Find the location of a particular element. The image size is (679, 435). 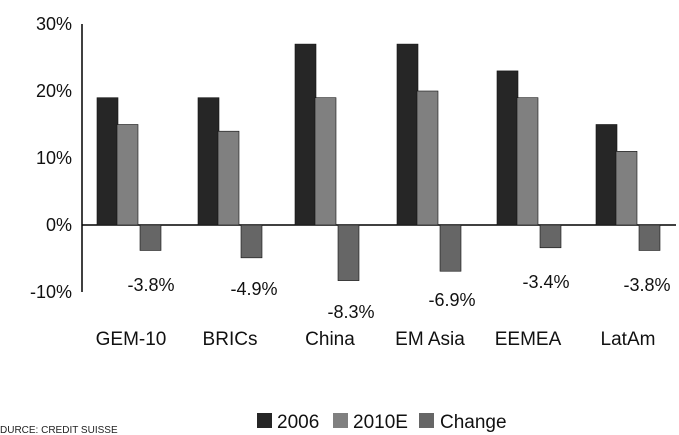

legend: 2006 2010E Change is located at coordinates (382, 422).